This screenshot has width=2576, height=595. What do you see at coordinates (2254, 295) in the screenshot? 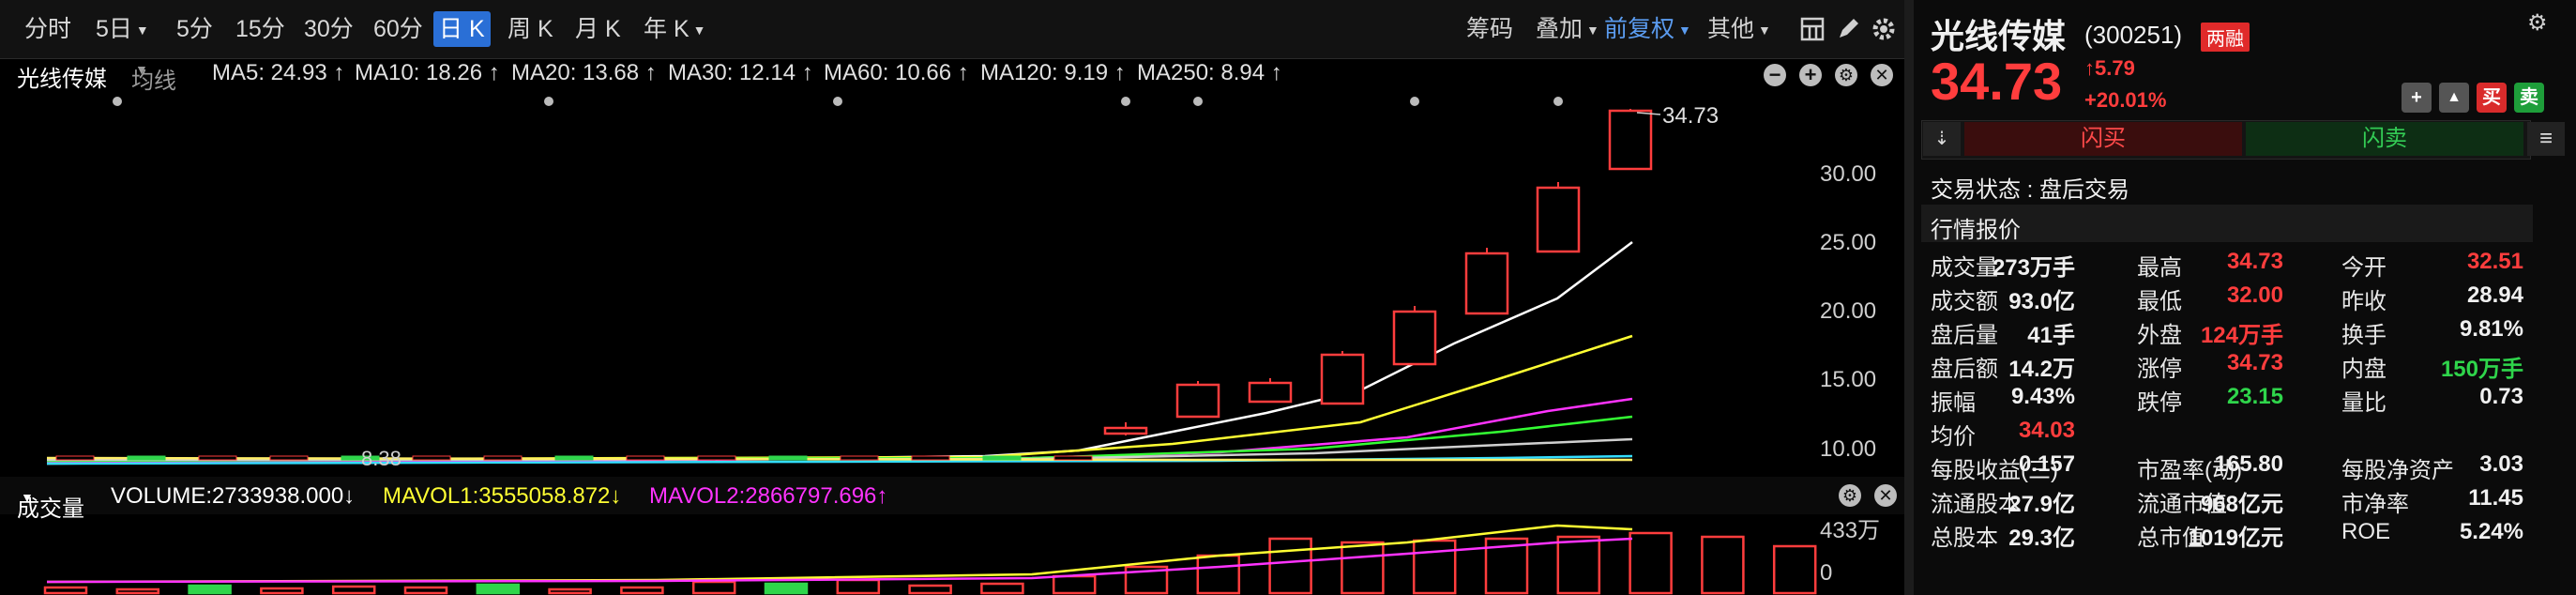
I see `quote-value: 32.00` at bounding box center [2254, 295].